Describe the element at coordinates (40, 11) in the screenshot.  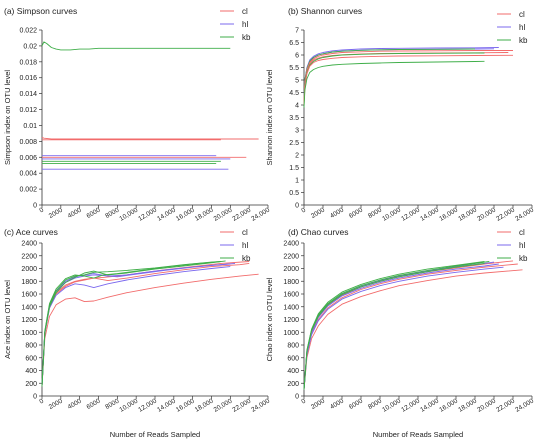
I see `chart-title: (a) Simpson curves` at that location.